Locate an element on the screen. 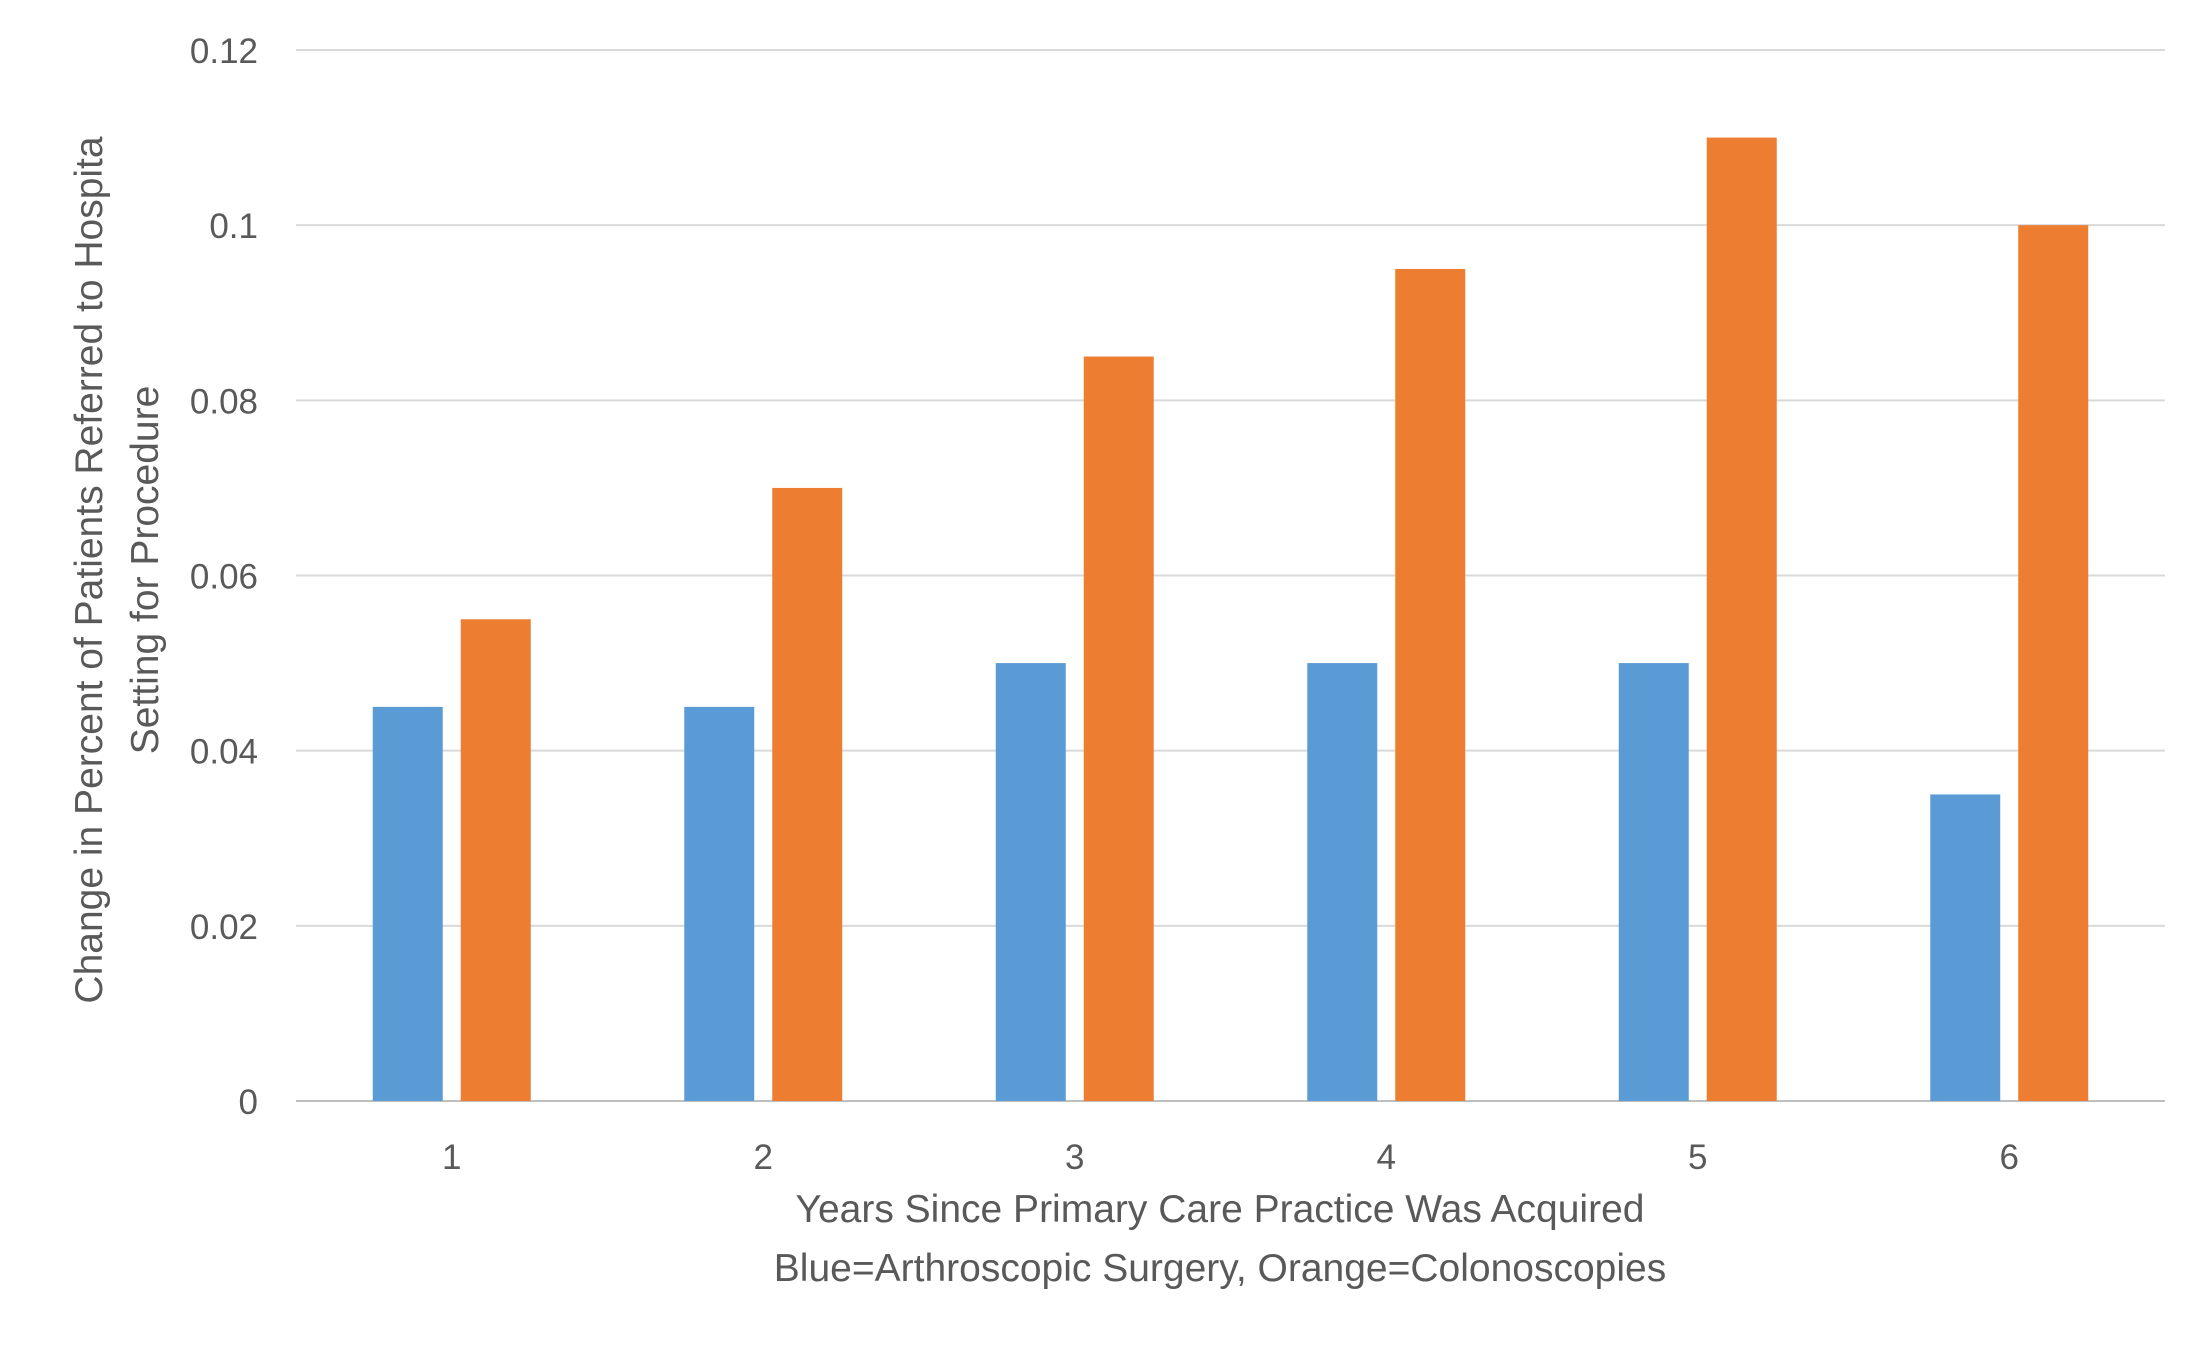 This screenshot has width=2193, height=1348. y-tick-label: 0.04 is located at coordinates (224, 752).